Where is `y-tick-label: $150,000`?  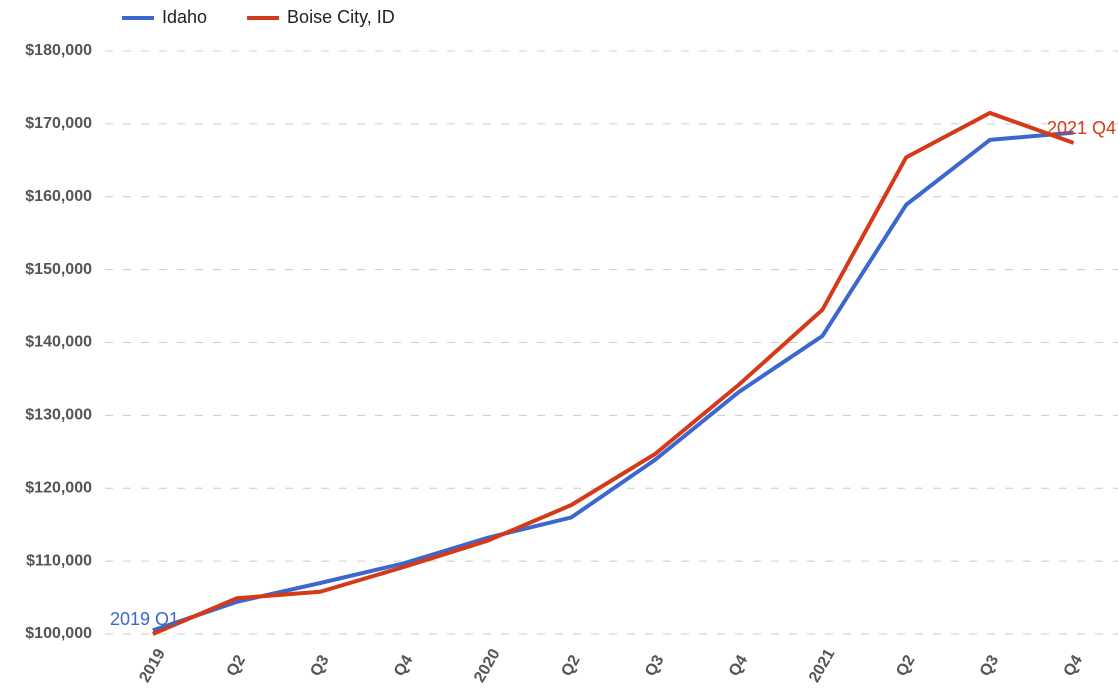 y-tick-label: $150,000 is located at coordinates (58, 269).